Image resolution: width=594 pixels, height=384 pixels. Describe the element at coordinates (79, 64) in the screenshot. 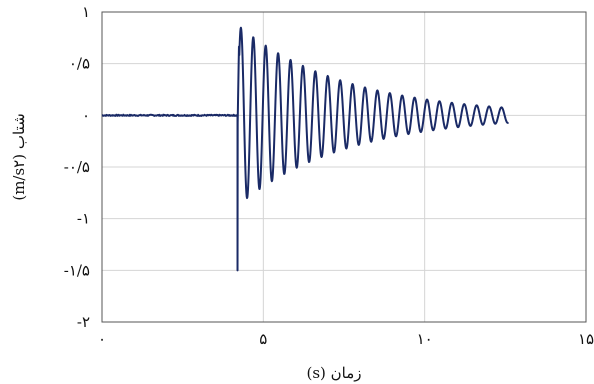

I see `y-tick-label: ۰/۵` at that location.